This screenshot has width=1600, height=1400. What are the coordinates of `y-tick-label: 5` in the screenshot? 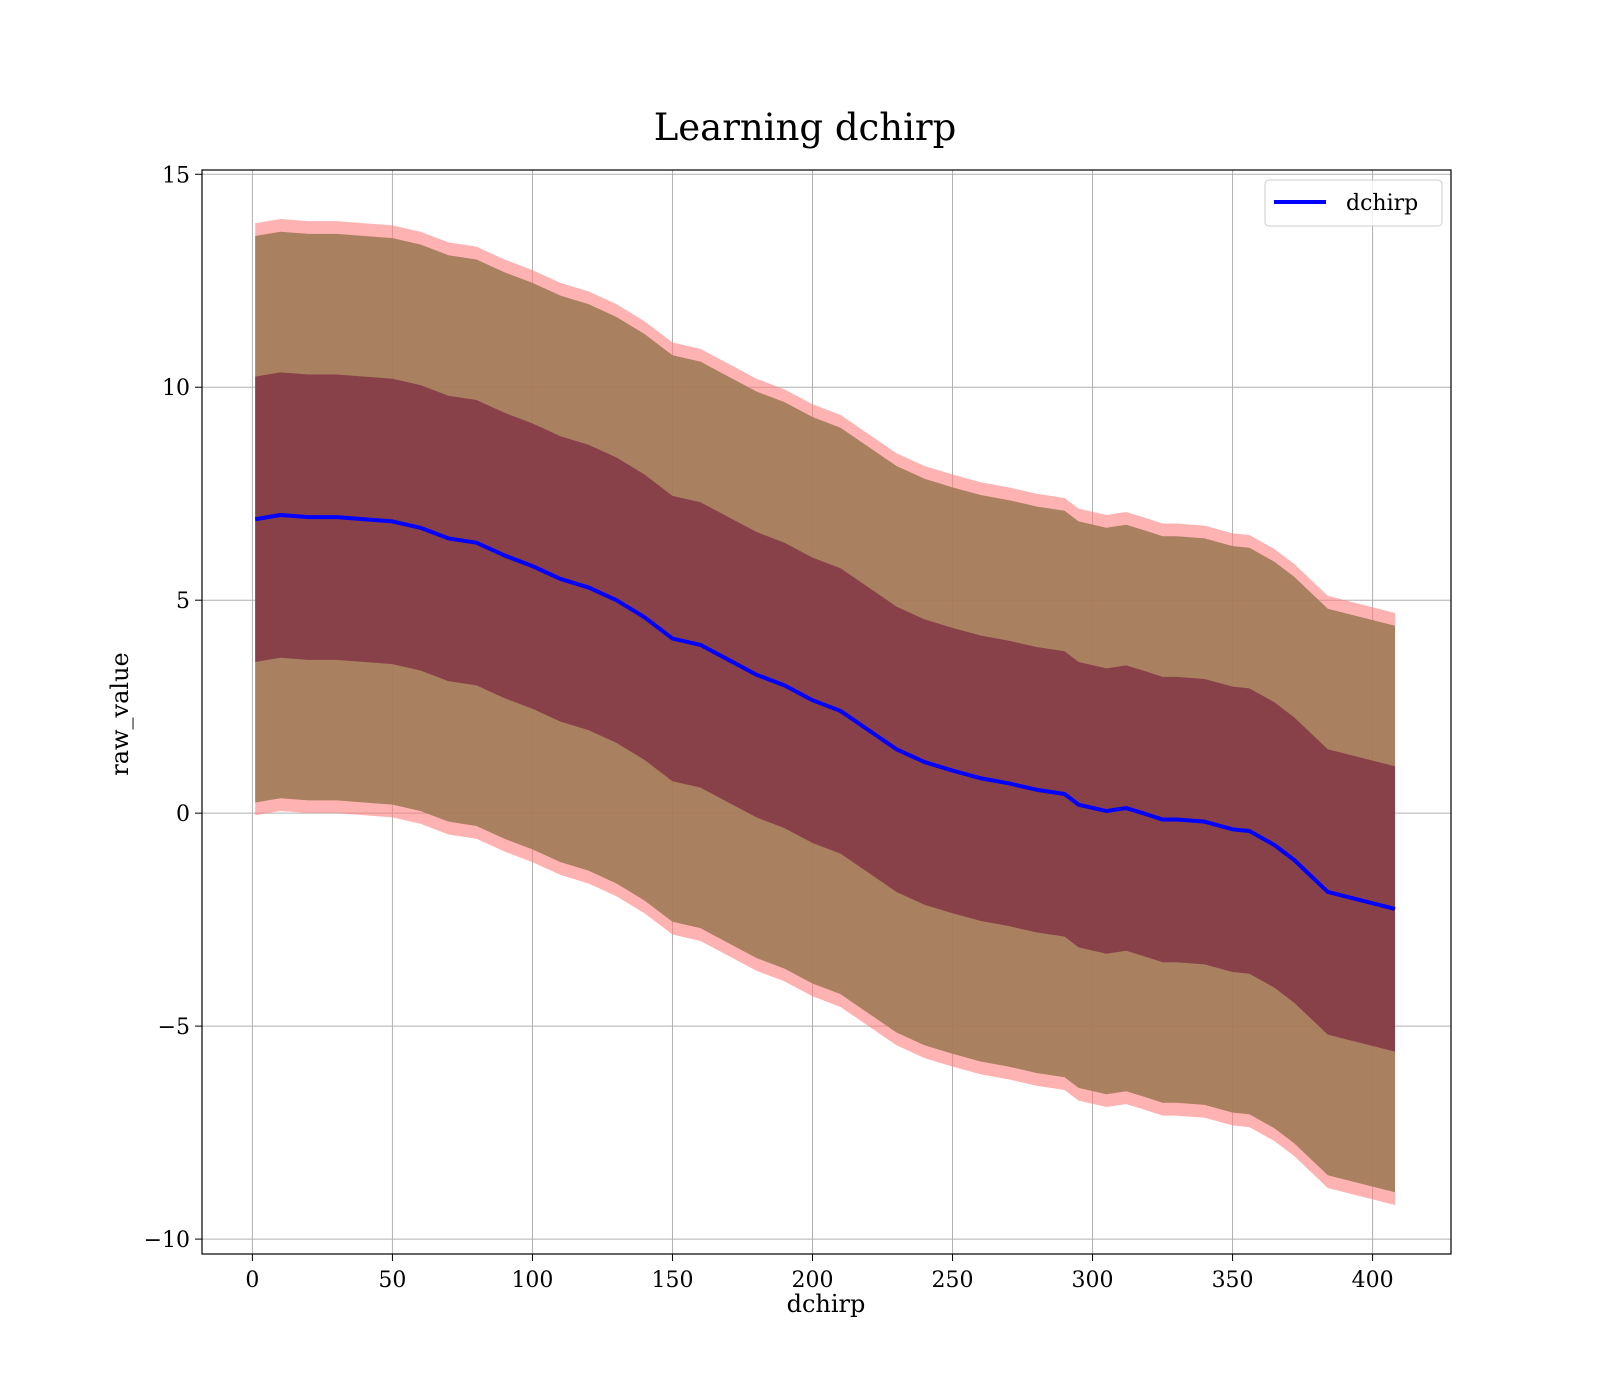 It's located at (183, 601).